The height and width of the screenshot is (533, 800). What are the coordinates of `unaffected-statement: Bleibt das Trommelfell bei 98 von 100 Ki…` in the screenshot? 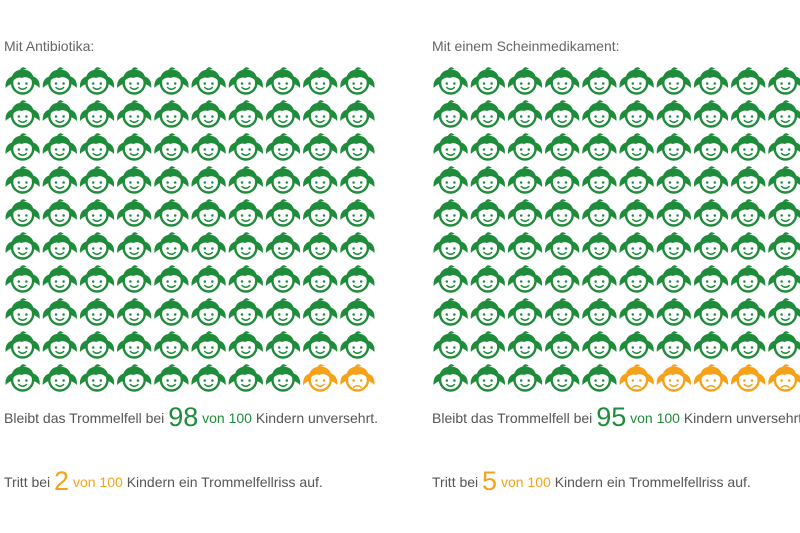 It's located at (194, 417).